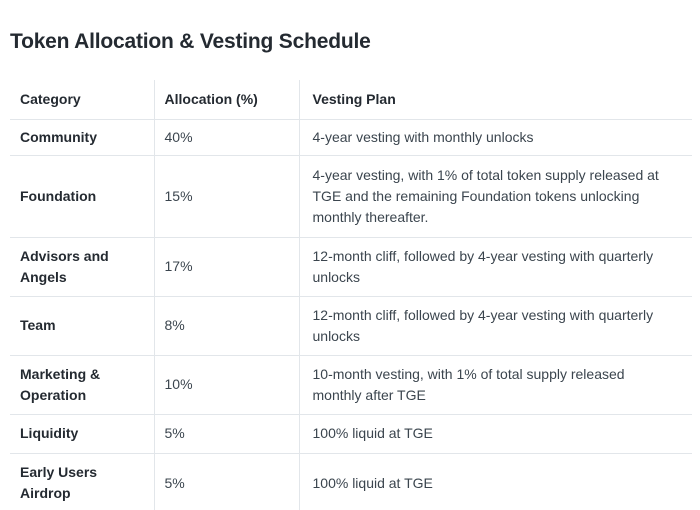  What do you see at coordinates (226, 196) in the screenshot?
I see `allocation-cell: 15%` at bounding box center [226, 196].